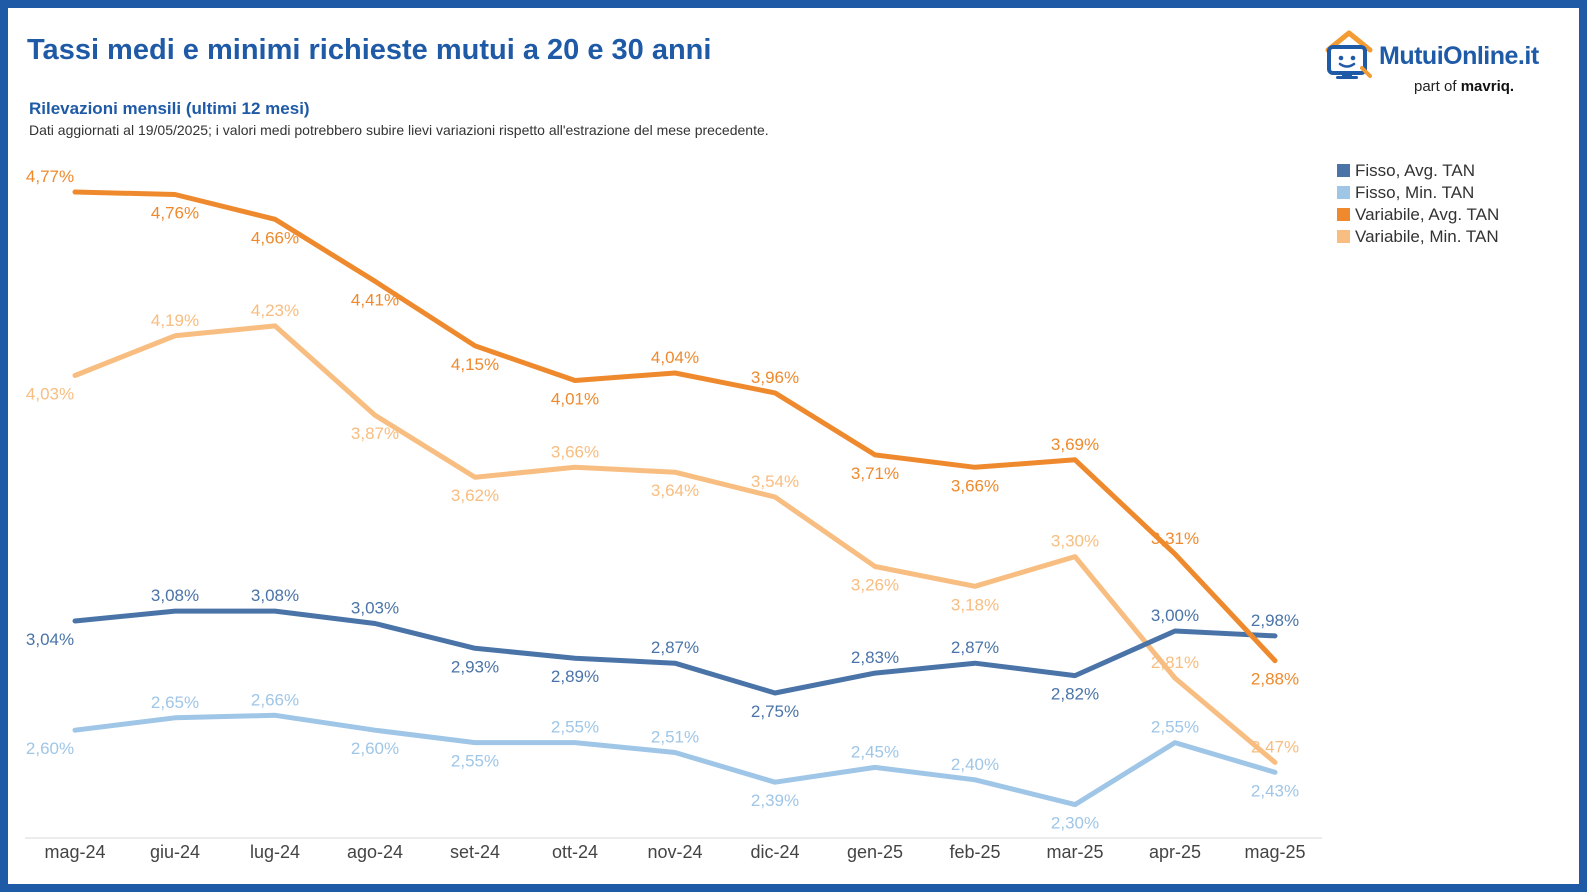 The image size is (1587, 892). What do you see at coordinates (1487, 86) in the screenshot?
I see `logo-tagline-brand: mavriq.` at bounding box center [1487, 86].